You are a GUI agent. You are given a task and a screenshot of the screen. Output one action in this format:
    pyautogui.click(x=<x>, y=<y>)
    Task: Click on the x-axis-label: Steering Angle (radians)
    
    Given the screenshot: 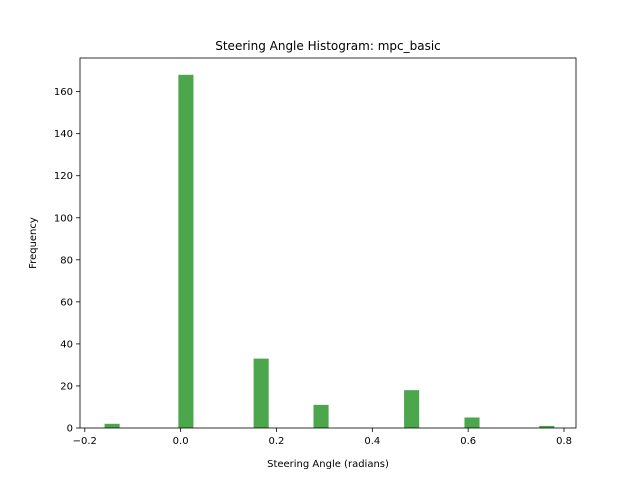 What is the action you would take?
    pyautogui.click(x=328, y=464)
    